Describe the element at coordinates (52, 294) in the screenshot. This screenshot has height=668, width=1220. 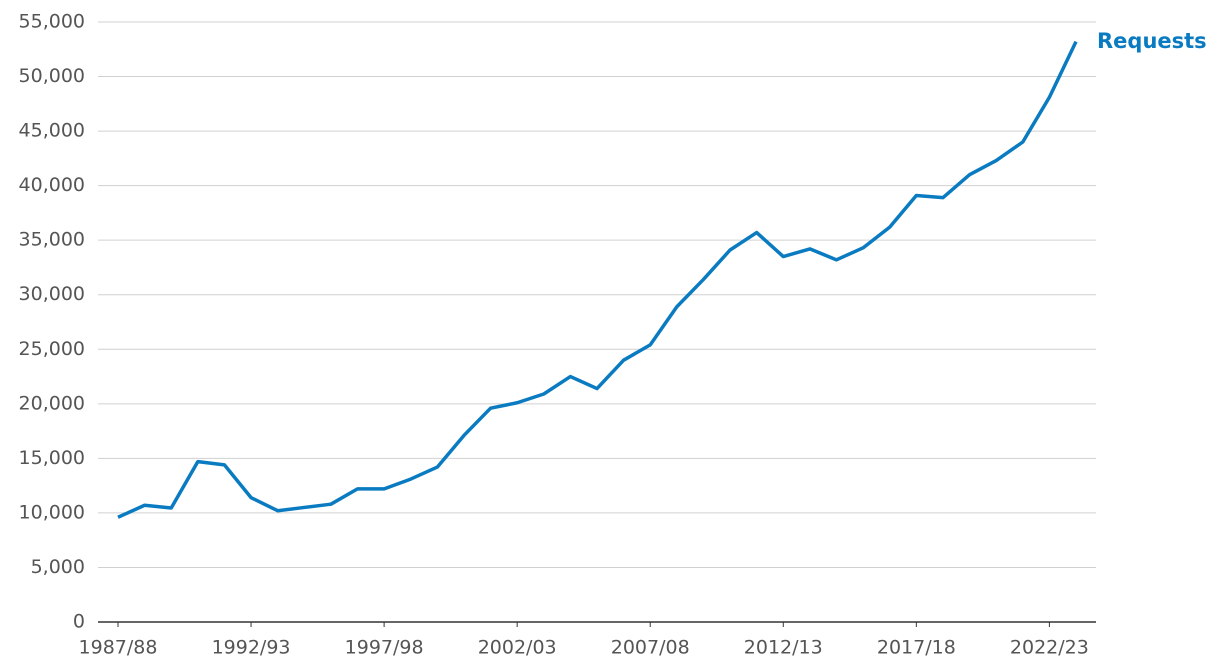
I see `y-tick-label: 30,000` at that location.